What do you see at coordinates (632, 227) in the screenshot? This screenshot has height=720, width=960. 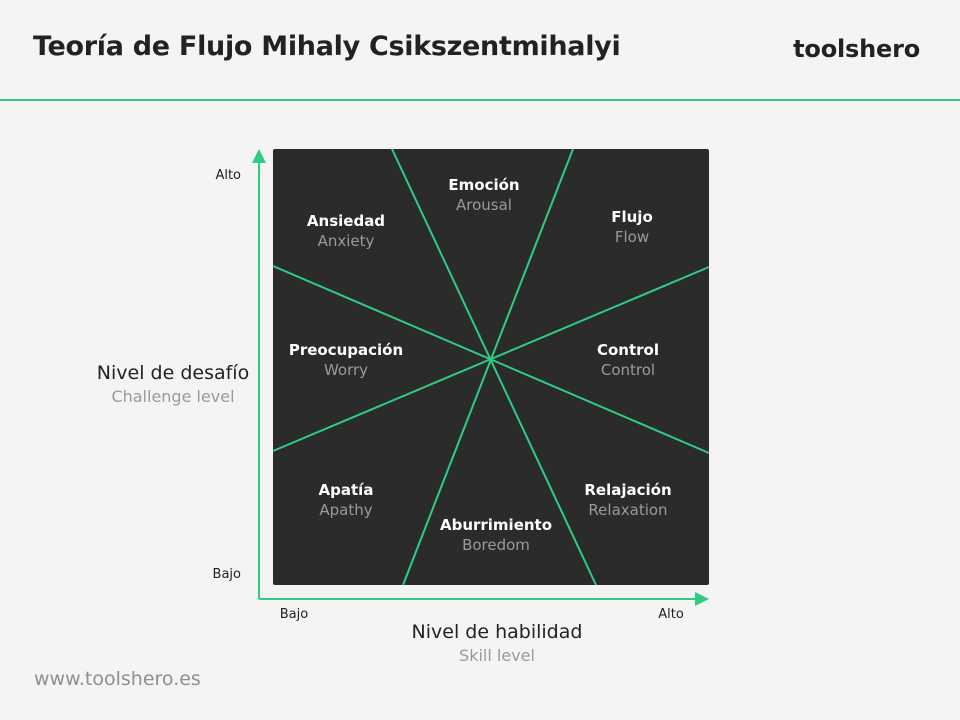 I see `zone-flow: Flujo Flow` at bounding box center [632, 227].